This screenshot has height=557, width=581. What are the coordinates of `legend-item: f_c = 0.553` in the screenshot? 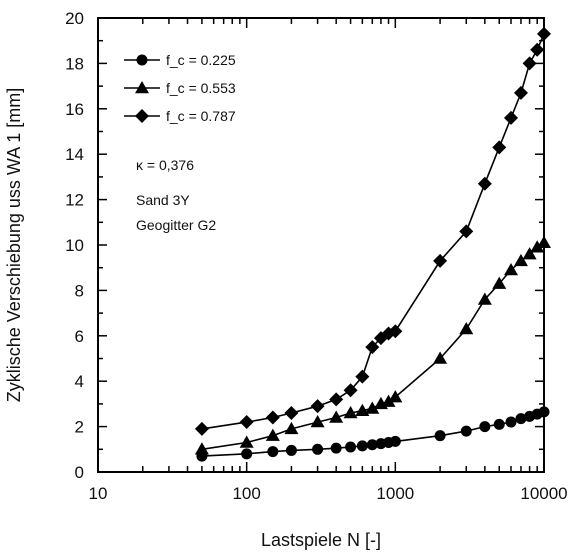 It's located at (180, 88).